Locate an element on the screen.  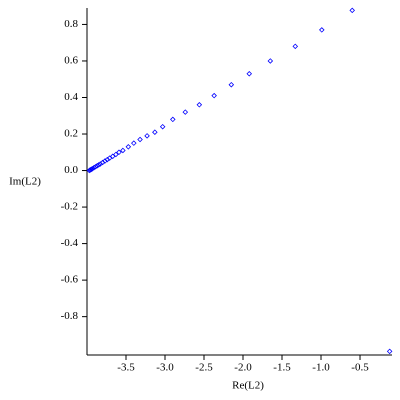
y-tick-label: 0.2 is located at coordinates (71, 134).